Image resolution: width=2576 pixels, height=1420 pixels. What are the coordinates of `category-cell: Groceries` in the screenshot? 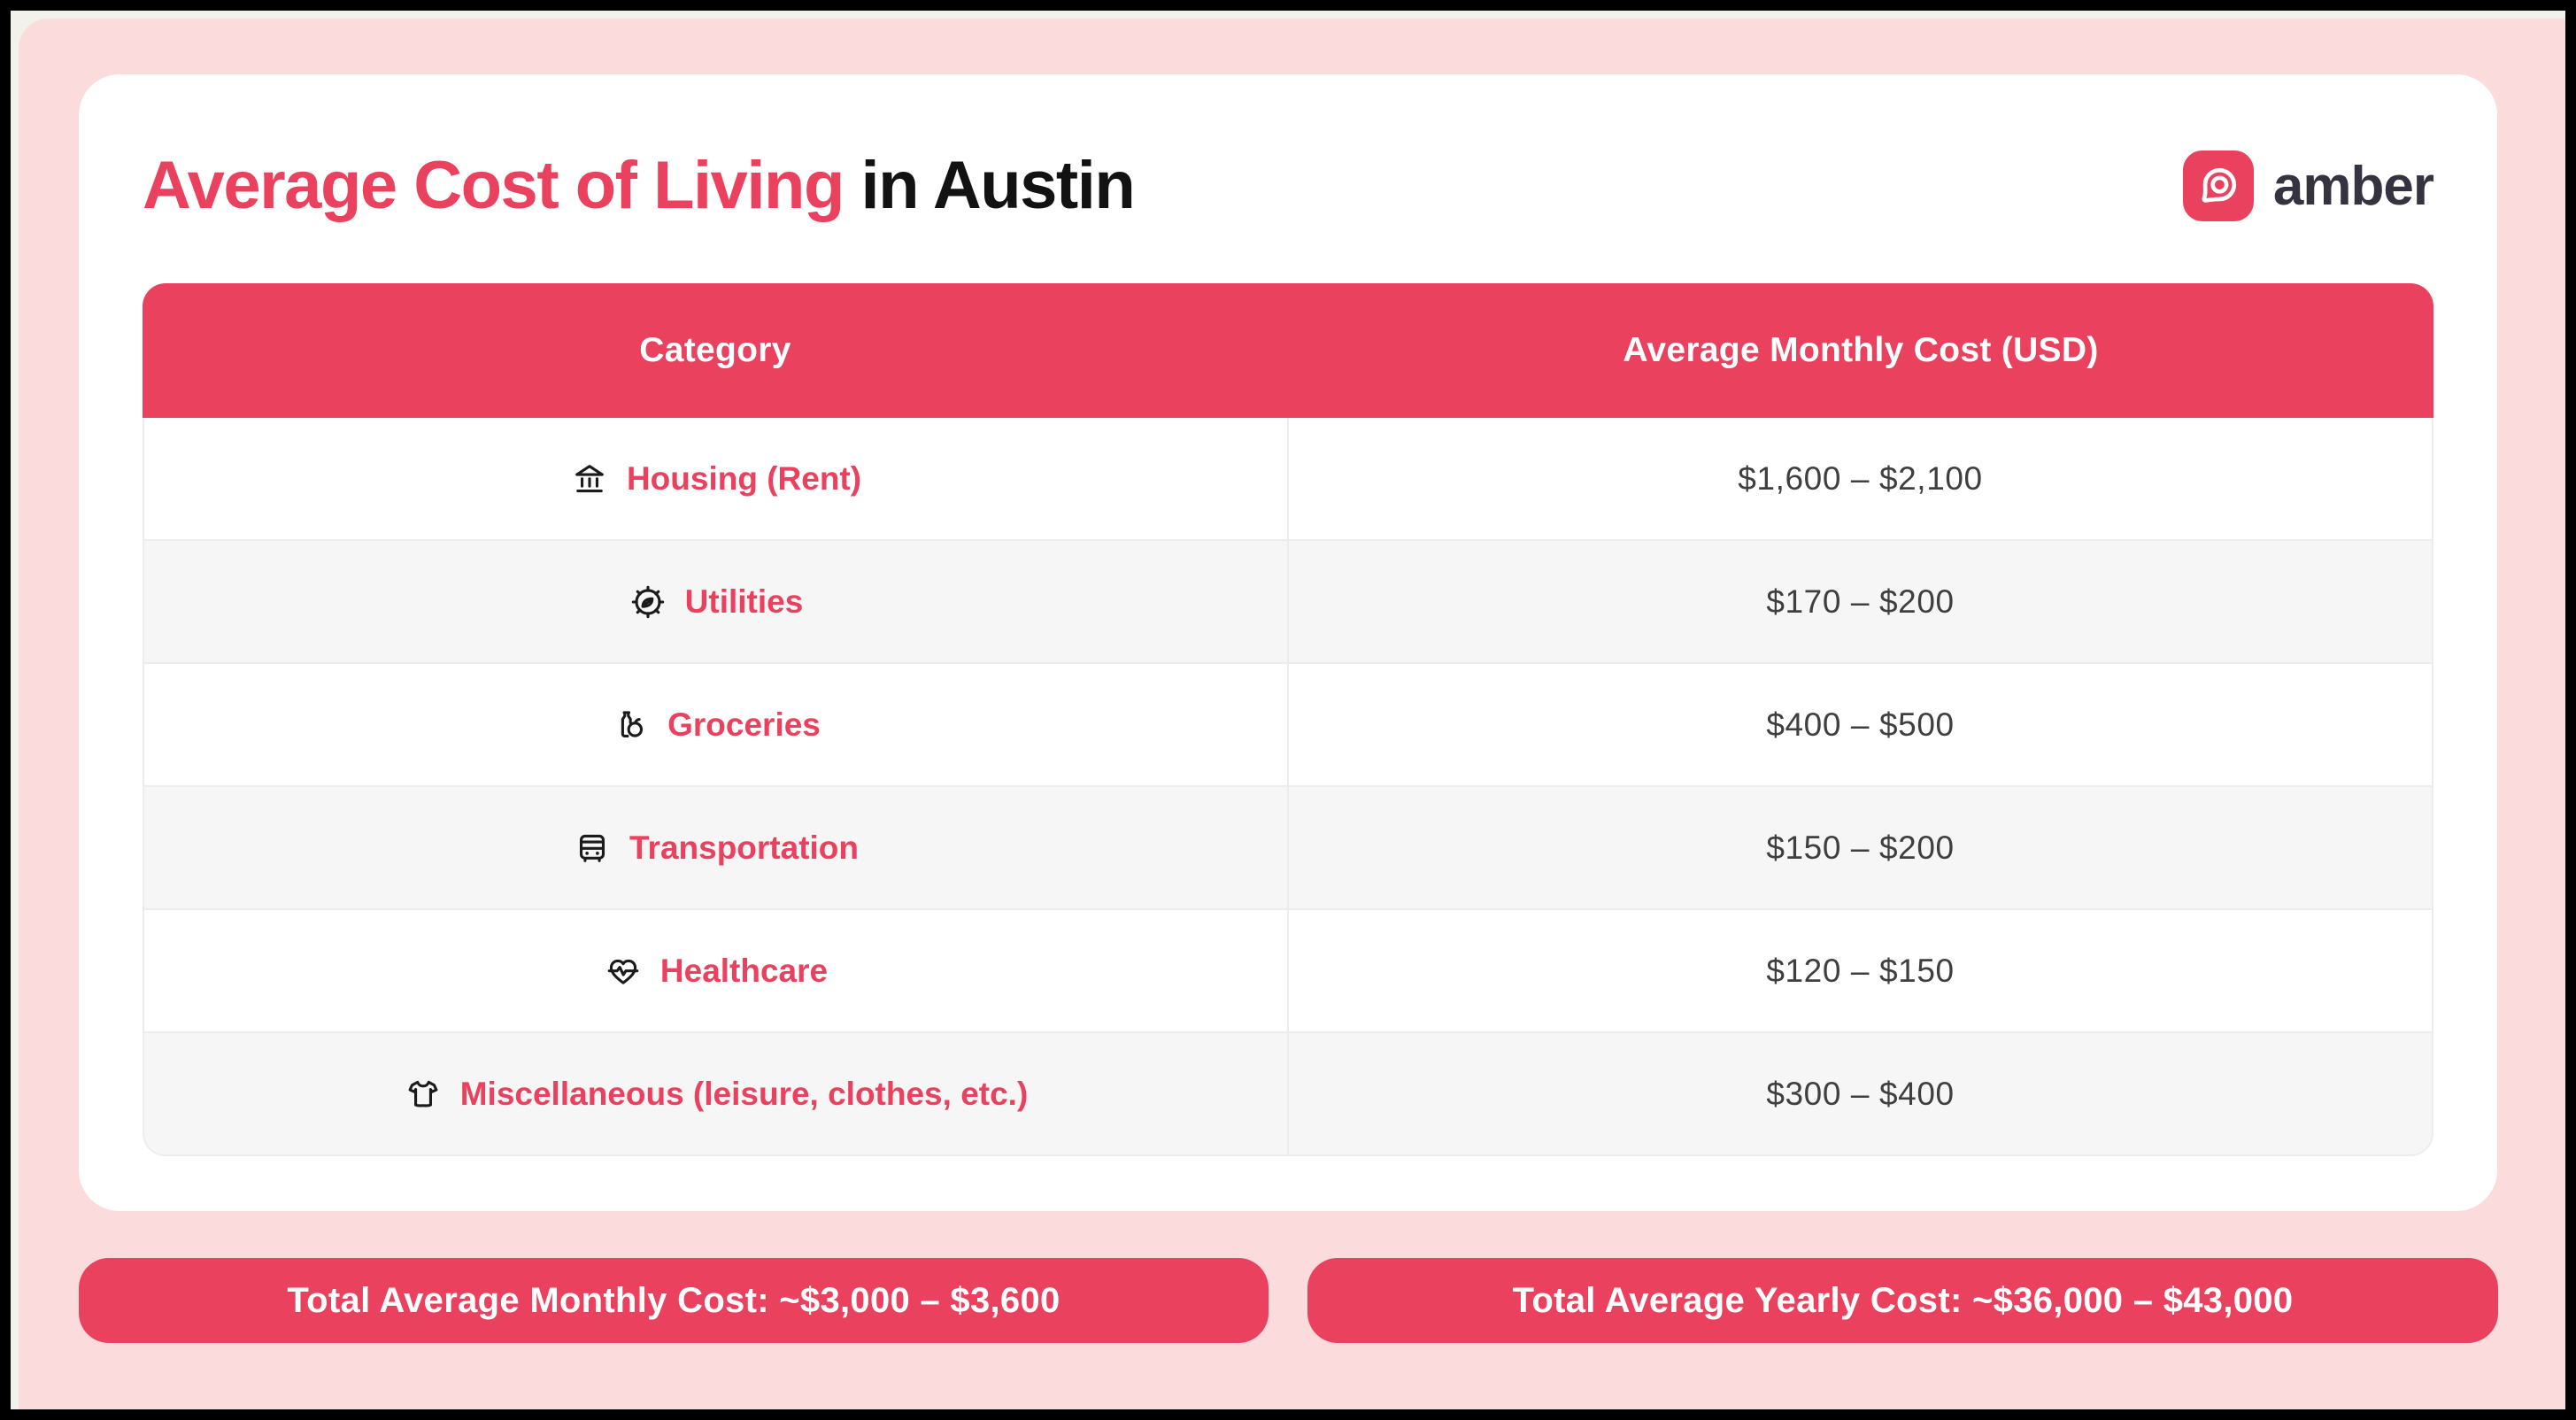 It's located at (715, 724).